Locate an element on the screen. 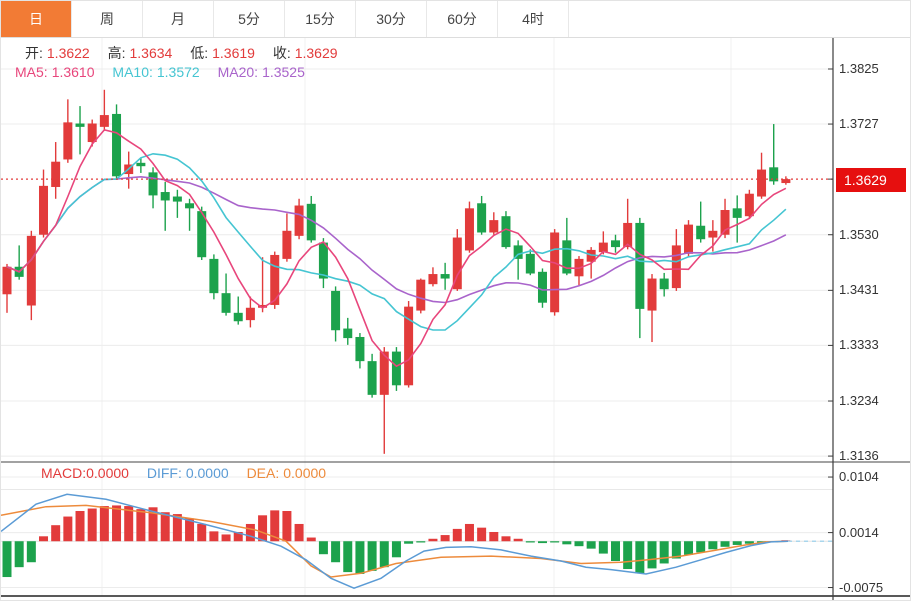 The image size is (911, 601). diff-line is located at coordinates (395, 541).